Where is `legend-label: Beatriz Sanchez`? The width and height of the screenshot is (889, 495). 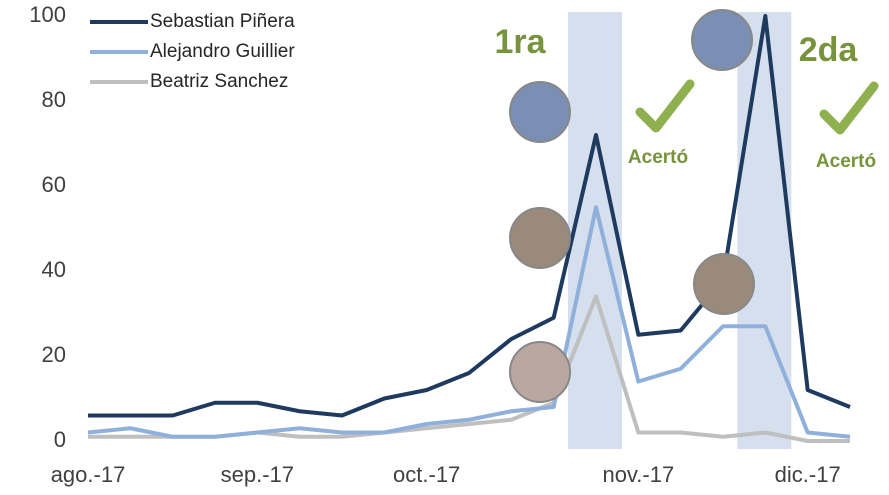
legend-label: Beatriz Sanchez is located at coordinates (219, 81).